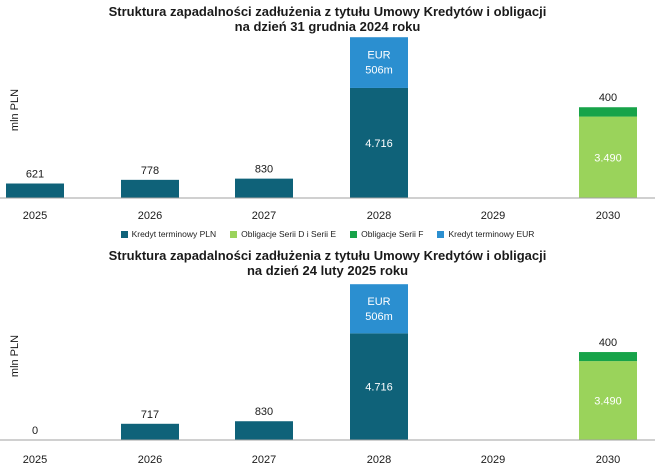 The height and width of the screenshot is (471, 655). I want to click on data-label: 621, so click(35, 175).